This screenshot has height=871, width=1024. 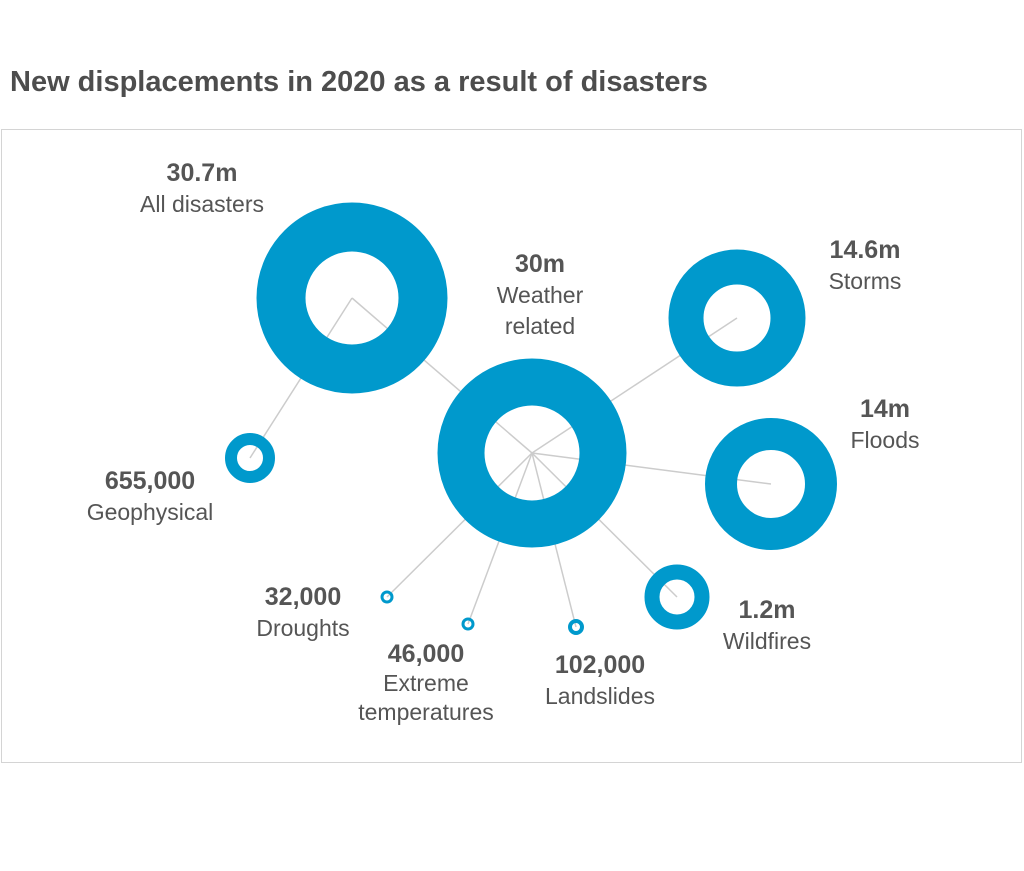 I want to click on ring-extreme-temperatures, so click(x=468, y=624).